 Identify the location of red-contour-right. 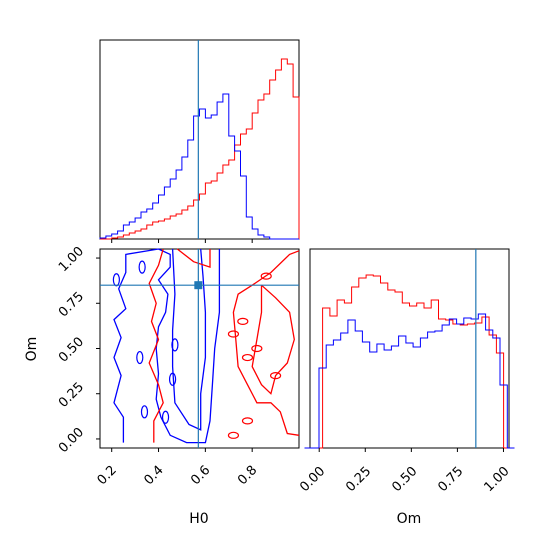
(266, 343).